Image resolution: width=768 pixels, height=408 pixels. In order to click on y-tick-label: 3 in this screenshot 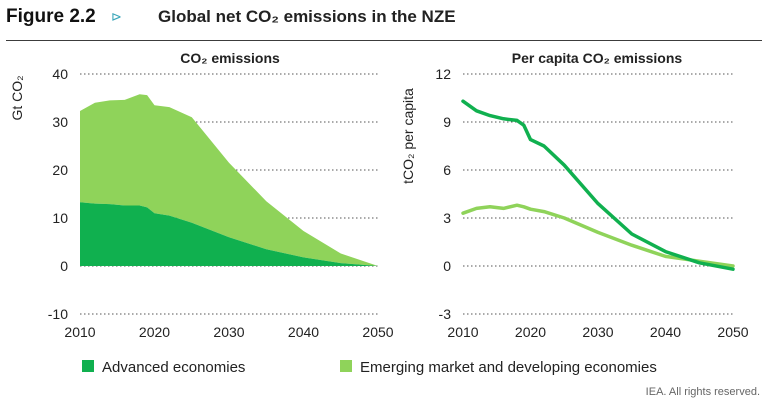, I will do `click(447, 218)`.